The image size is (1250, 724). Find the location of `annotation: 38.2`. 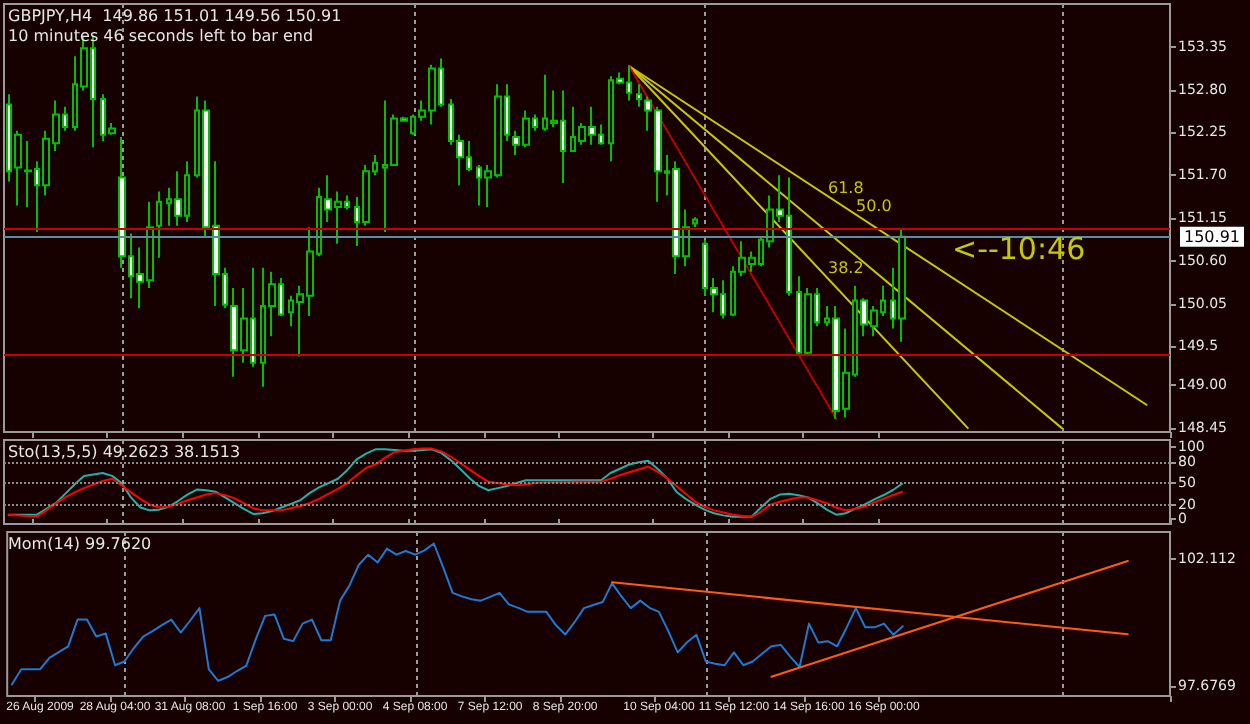

annotation: 38.2 is located at coordinates (846, 268).